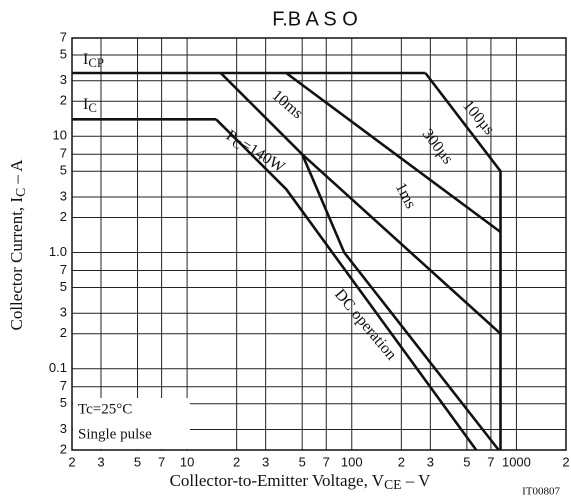  I want to click on subscript: CE, so click(392, 484).